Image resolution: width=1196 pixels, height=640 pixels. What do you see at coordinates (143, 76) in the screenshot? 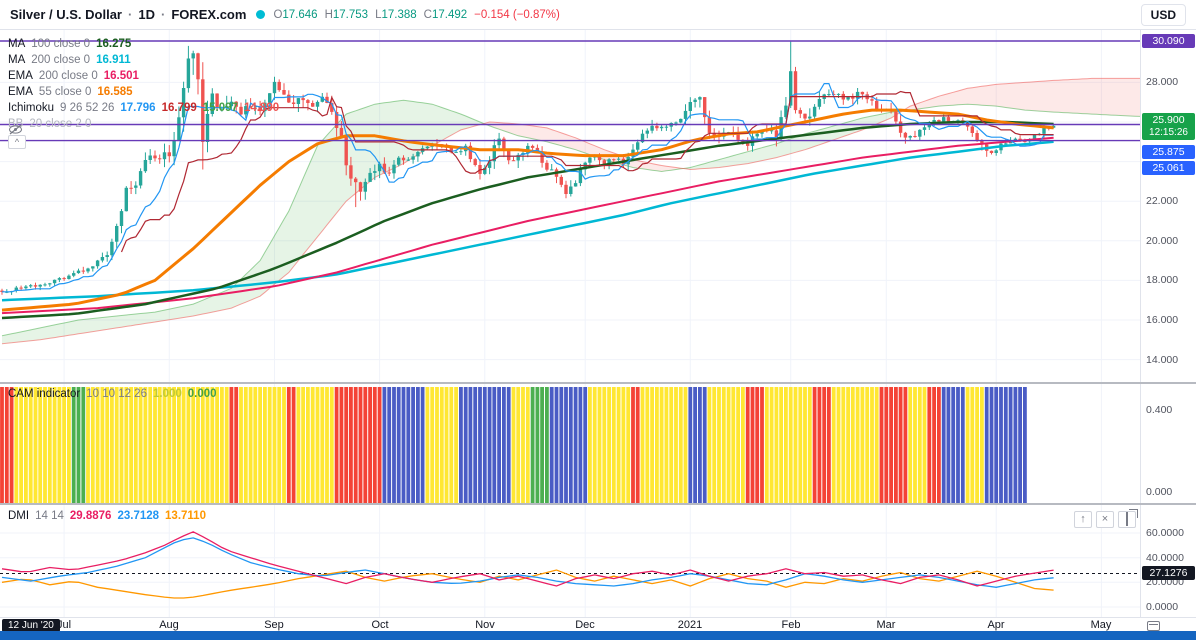
I see `legend-row-ema: EMA 200 close 0 16.501` at bounding box center [143, 76].